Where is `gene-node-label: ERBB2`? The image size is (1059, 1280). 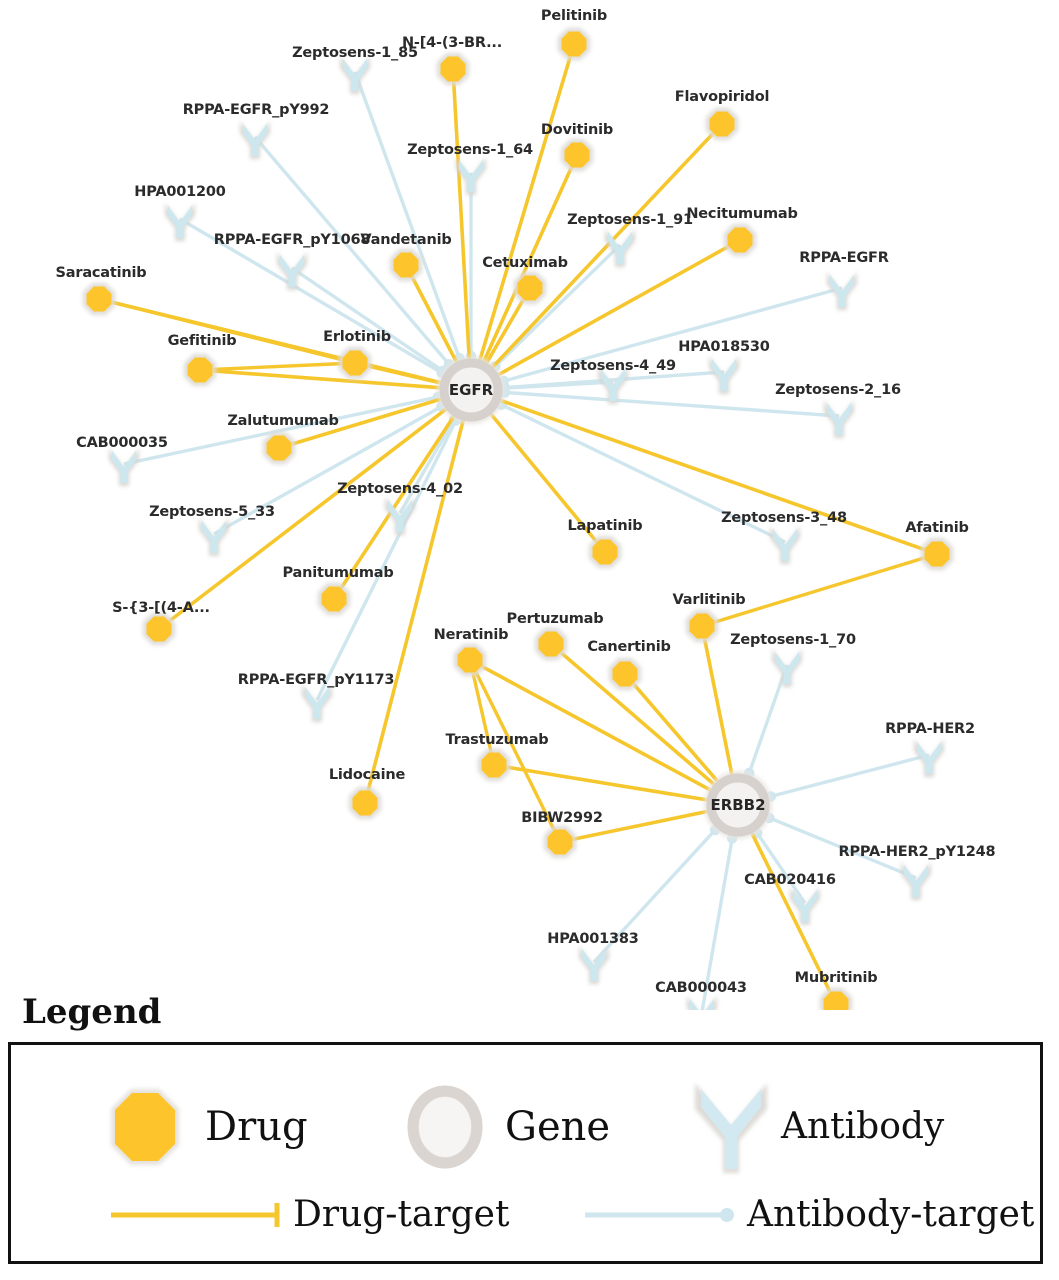
gene-node-label: ERBB2 is located at coordinates (738, 805).